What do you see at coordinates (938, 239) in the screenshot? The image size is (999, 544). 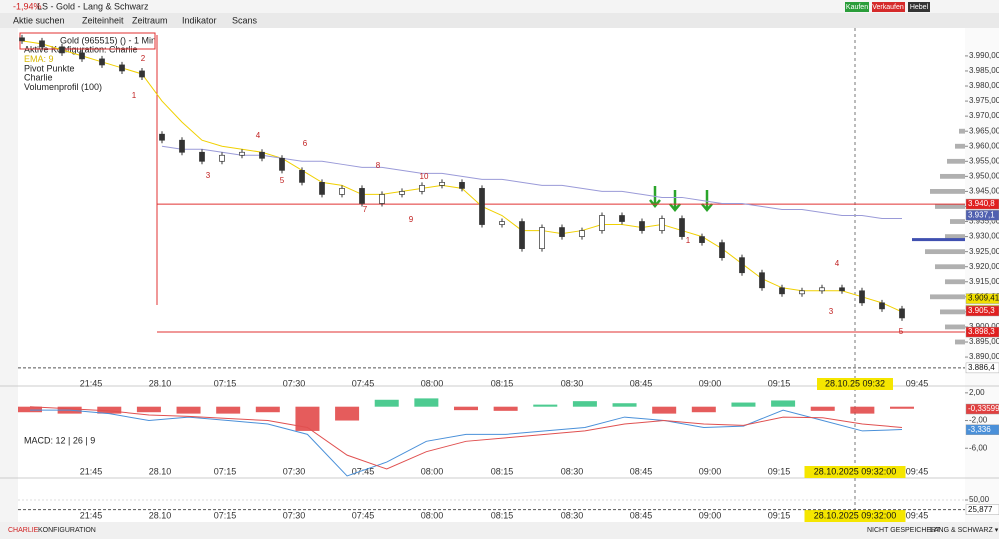 I see `poc-bar` at bounding box center [938, 239].